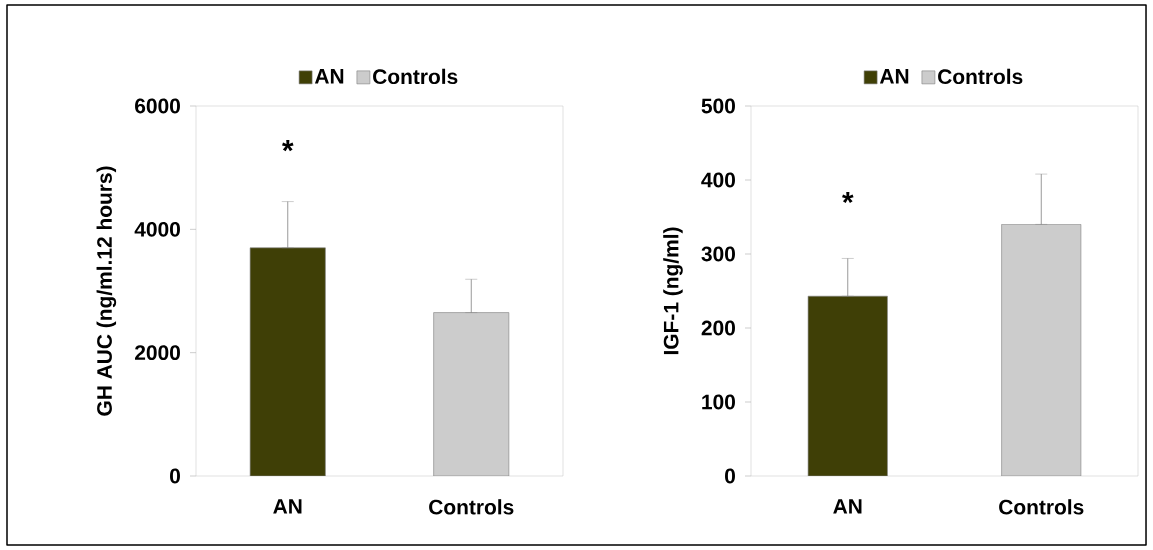  Describe the element at coordinates (157, 353) in the screenshot. I see `y-tick-label: 2000` at that location.